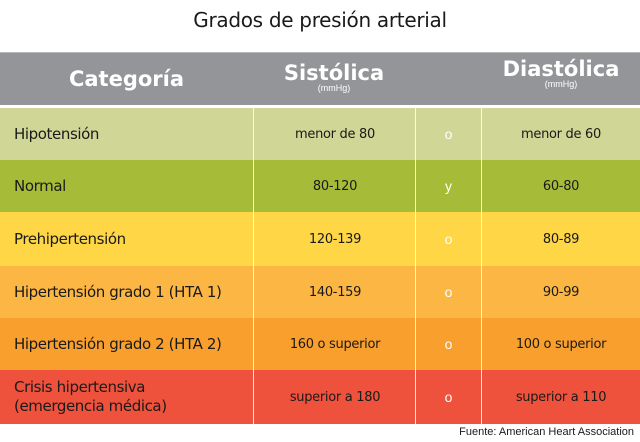 Image resolution: width=640 pixels, height=442 pixels. Describe the element at coordinates (334, 134) in the screenshot. I see `systolic-cell: menor de 80` at that location.